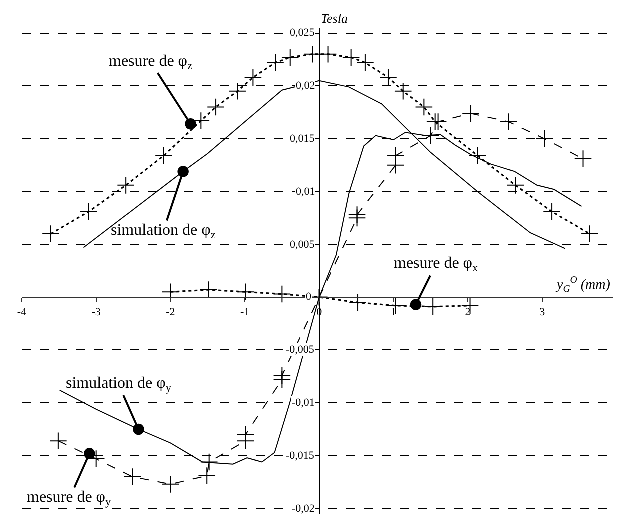 The image size is (617, 520). I want to click on y-axis-title: Tesla, so click(334, 18).